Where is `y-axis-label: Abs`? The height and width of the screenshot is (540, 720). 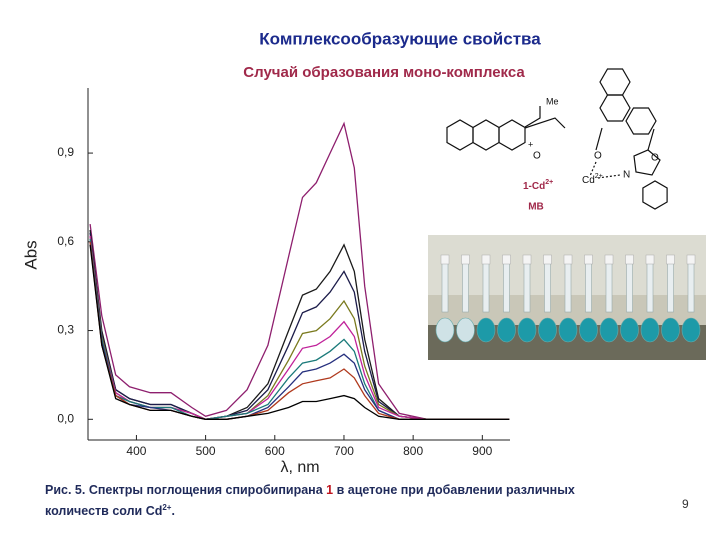 y-axis-label: Abs is located at coordinates (30, 254).